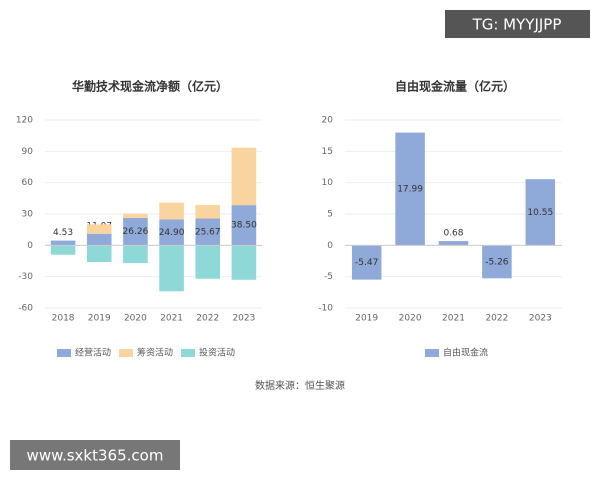  What do you see at coordinates (93, 353) in the screenshot?
I see `legend-label: 经营活动` at bounding box center [93, 353].